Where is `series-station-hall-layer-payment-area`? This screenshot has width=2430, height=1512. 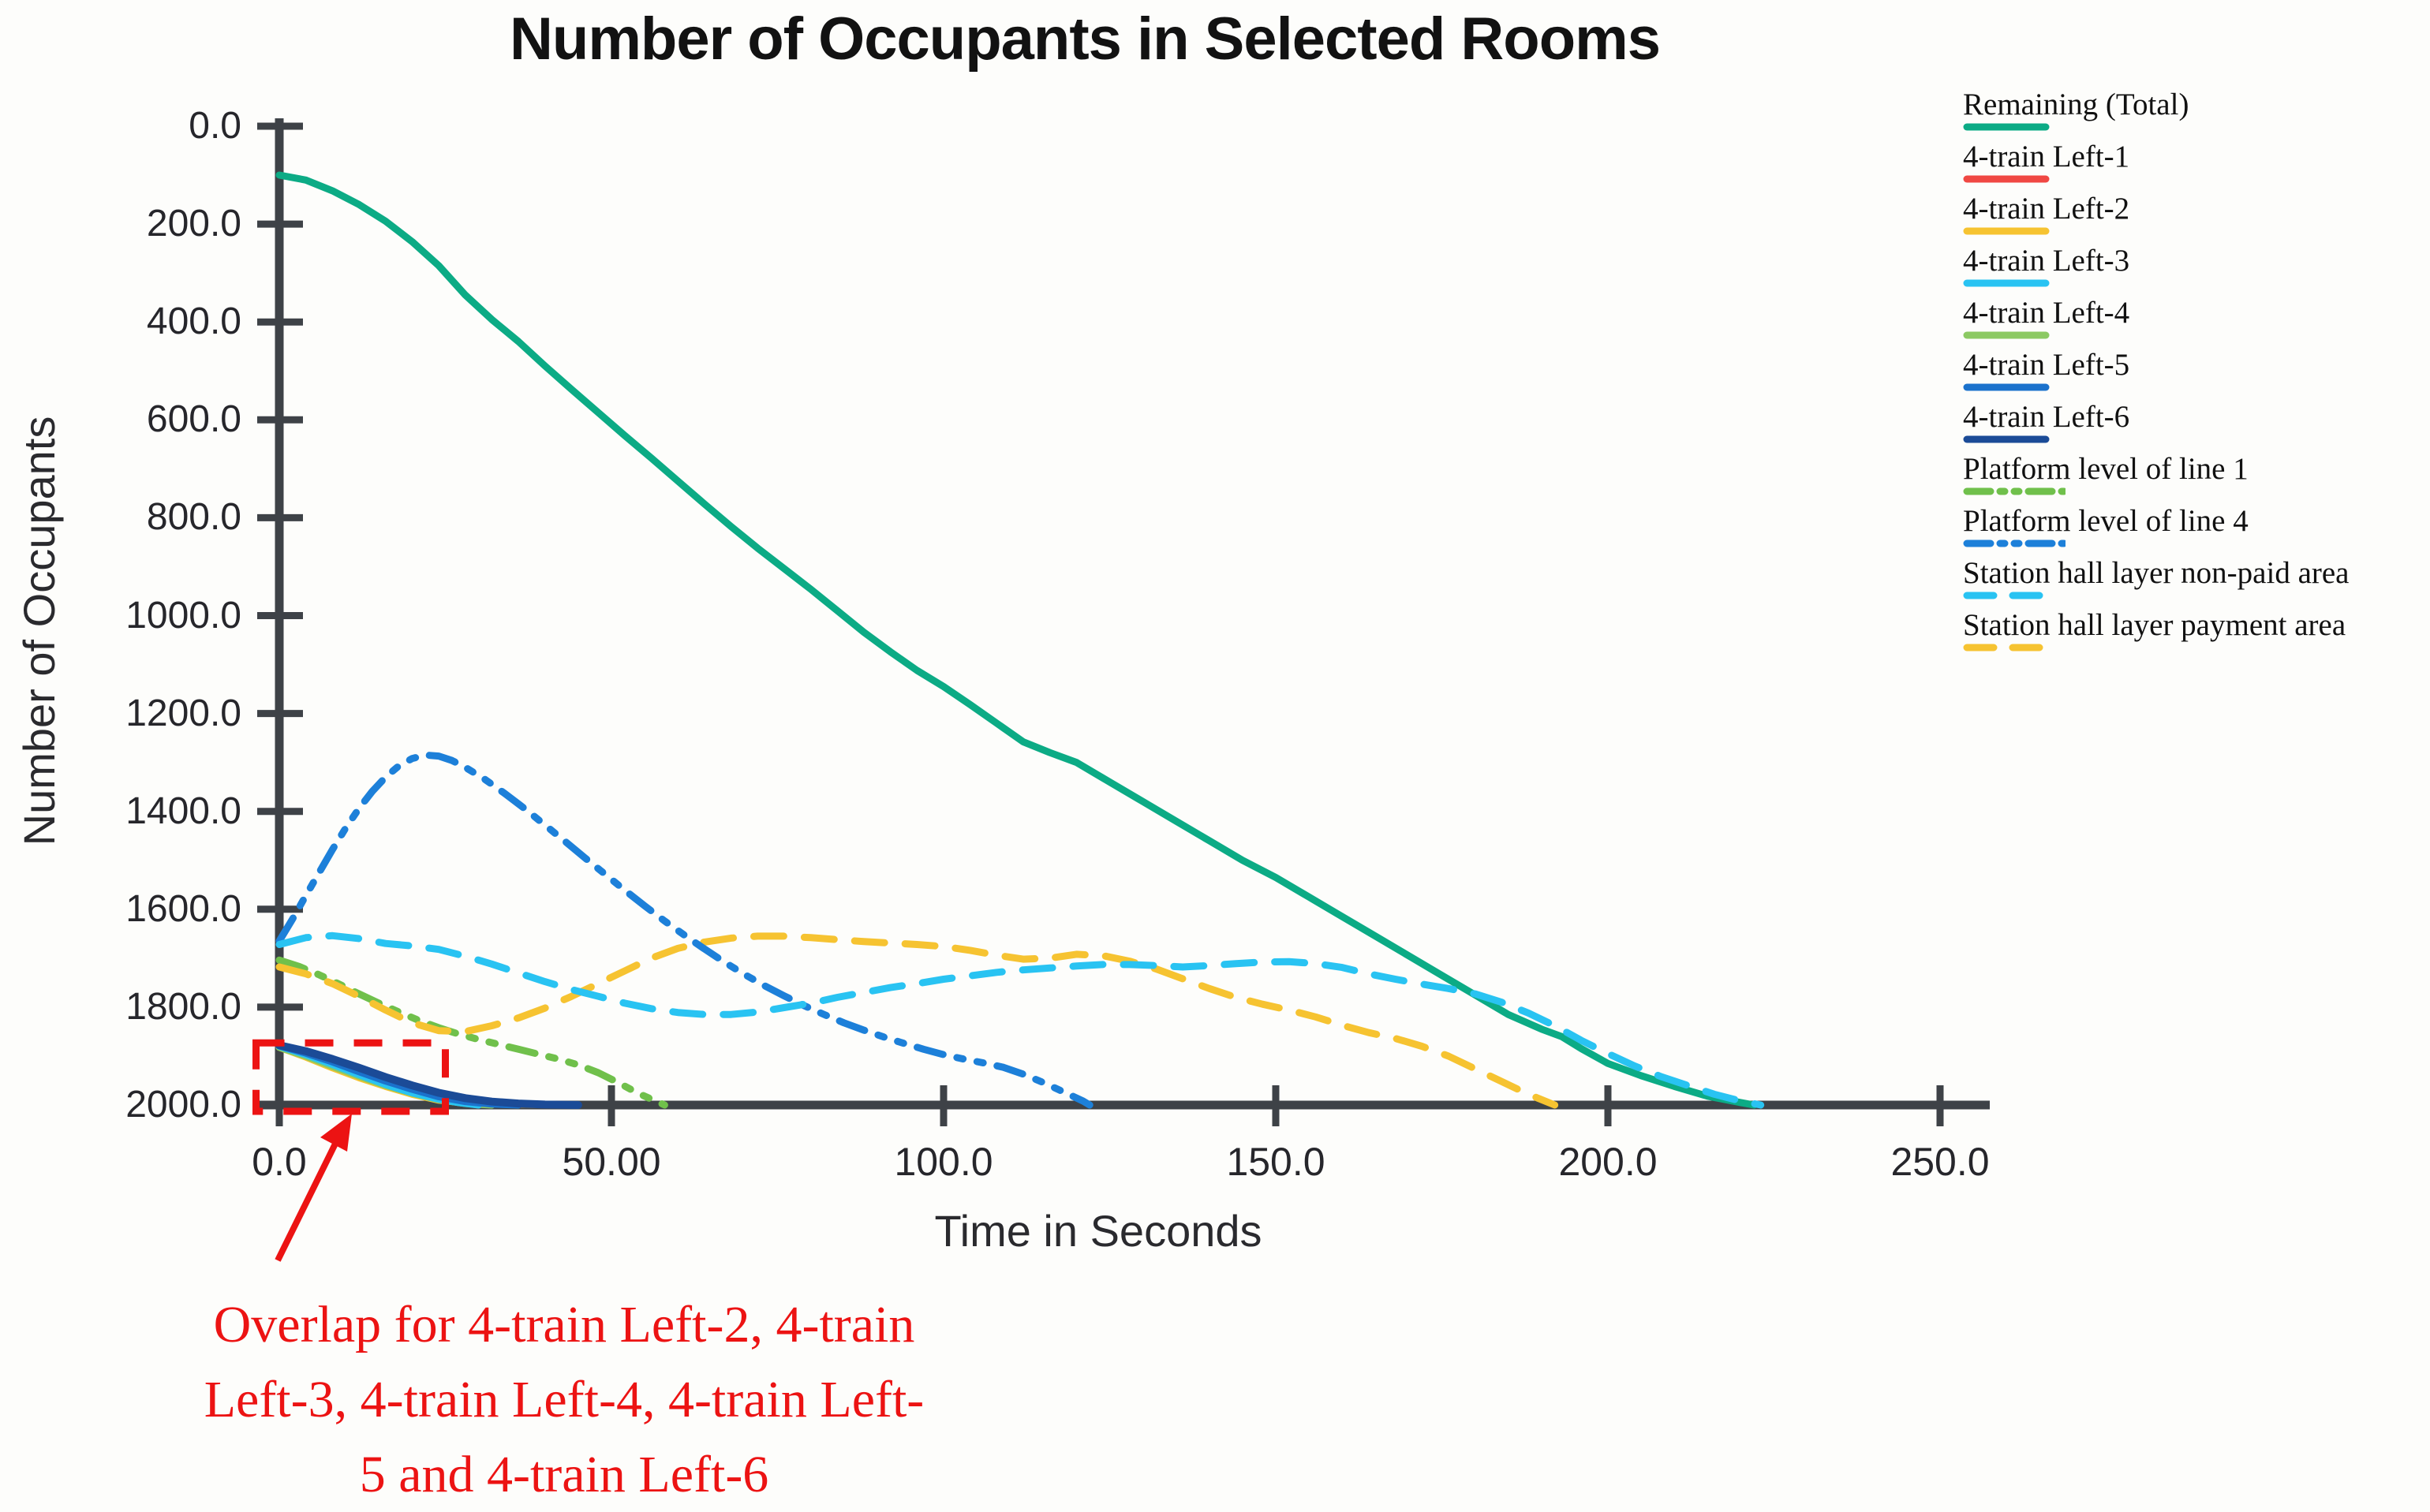 series-station-hall-layer-payment-area is located at coordinates (917, 1020).